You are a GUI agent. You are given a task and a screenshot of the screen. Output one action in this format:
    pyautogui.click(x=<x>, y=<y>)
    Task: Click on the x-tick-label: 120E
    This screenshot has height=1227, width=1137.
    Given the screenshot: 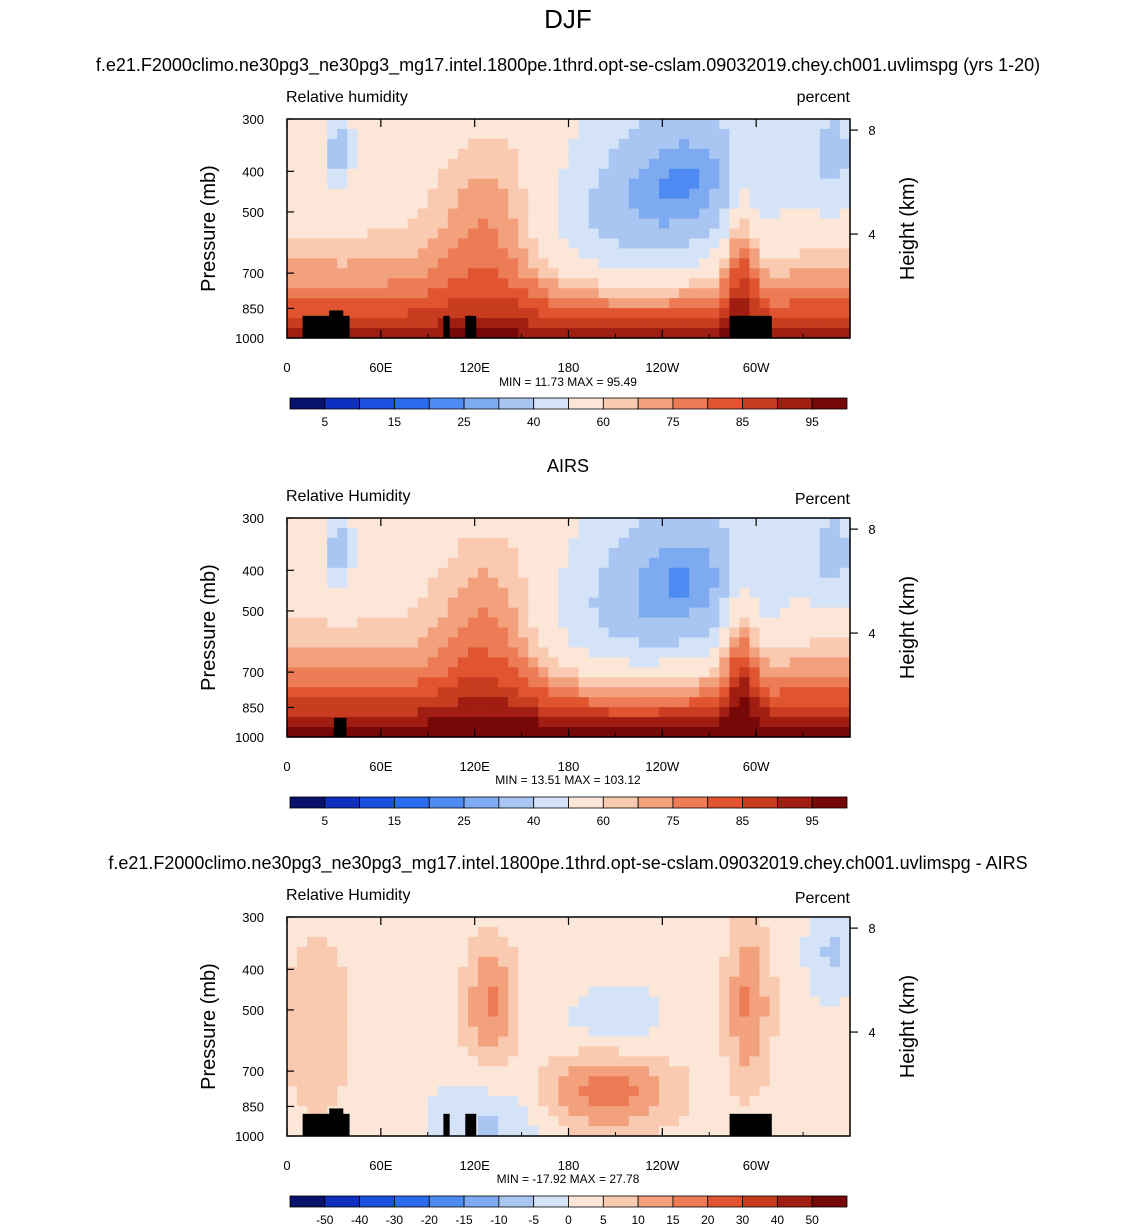 What is the action you would take?
    pyautogui.click(x=474, y=1165)
    